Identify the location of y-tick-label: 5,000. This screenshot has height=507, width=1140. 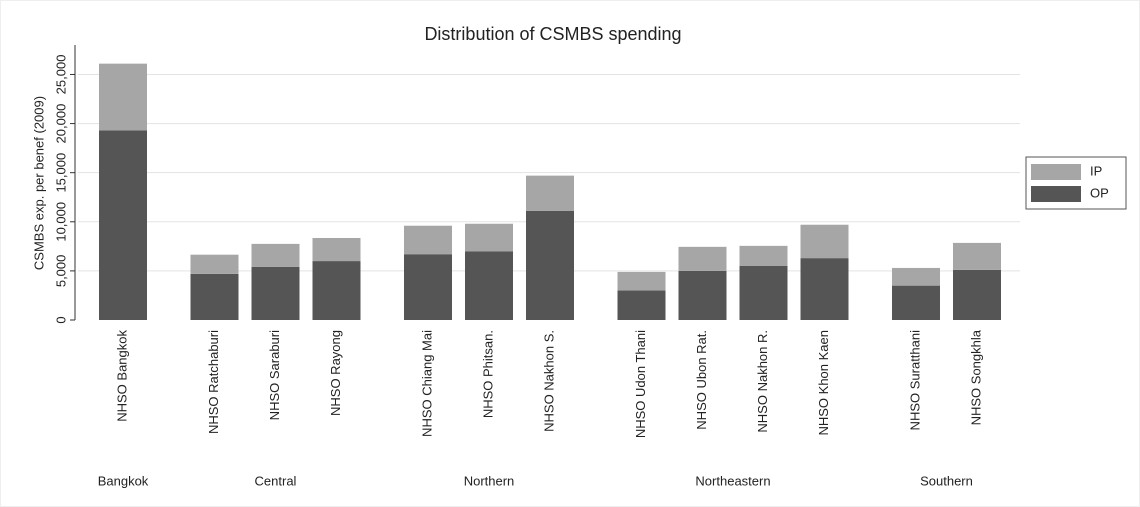
(60, 271).